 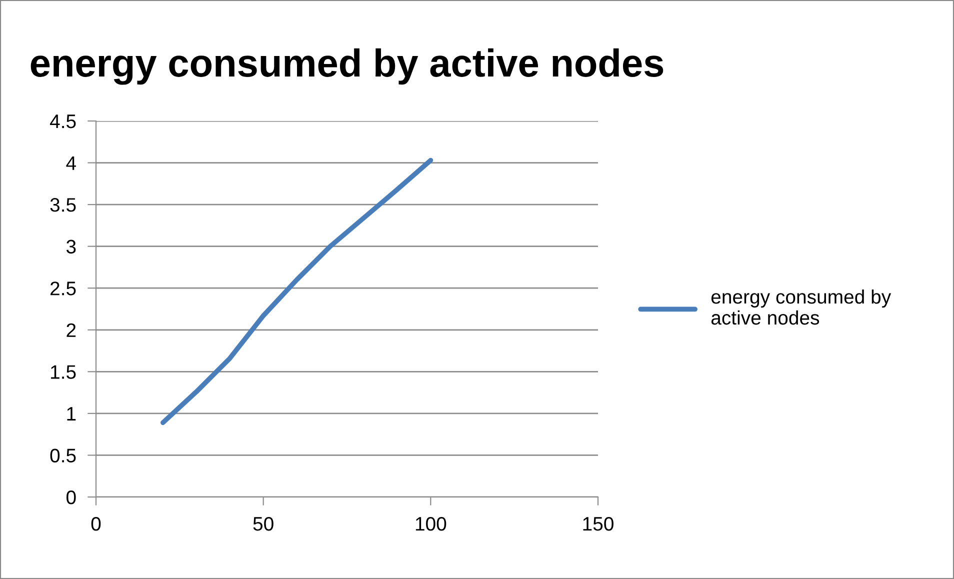 I want to click on y-tick-label: 0.5, so click(x=63, y=455).